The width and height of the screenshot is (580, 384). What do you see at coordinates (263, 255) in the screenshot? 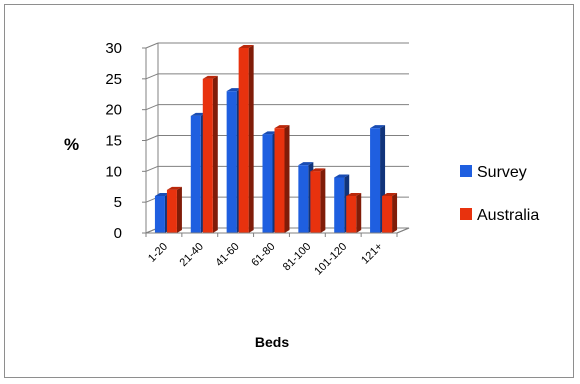
I see `x-tick-label: 61-80` at bounding box center [263, 255].